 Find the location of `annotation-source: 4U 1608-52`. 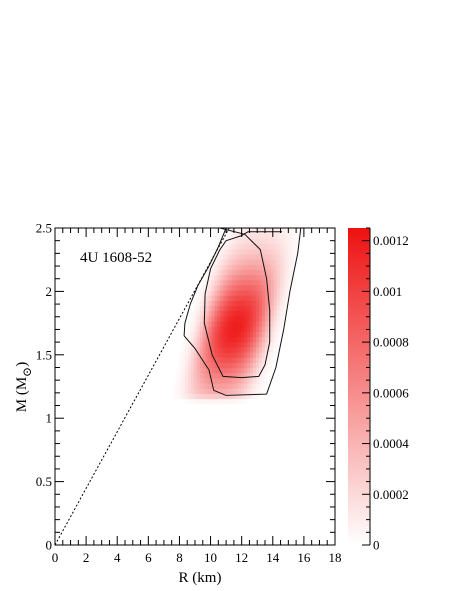

annotation-source: 4U 1608-52 is located at coordinates (116, 258).